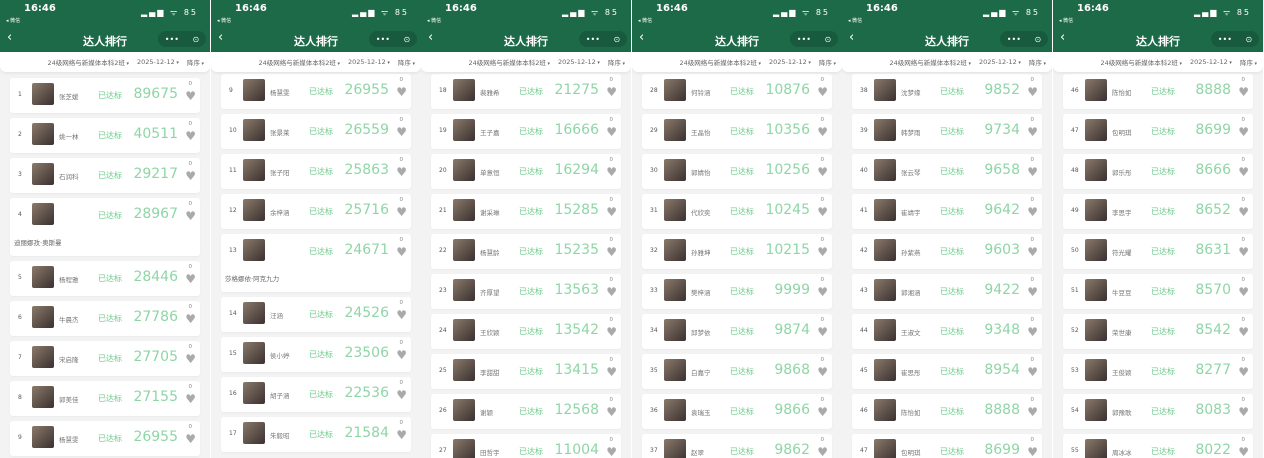 The image size is (1264, 458). Describe the element at coordinates (105, 398) in the screenshot. I see `ranking-row: 8 郭美佳 已达标 27155 0 ♥` at that location.